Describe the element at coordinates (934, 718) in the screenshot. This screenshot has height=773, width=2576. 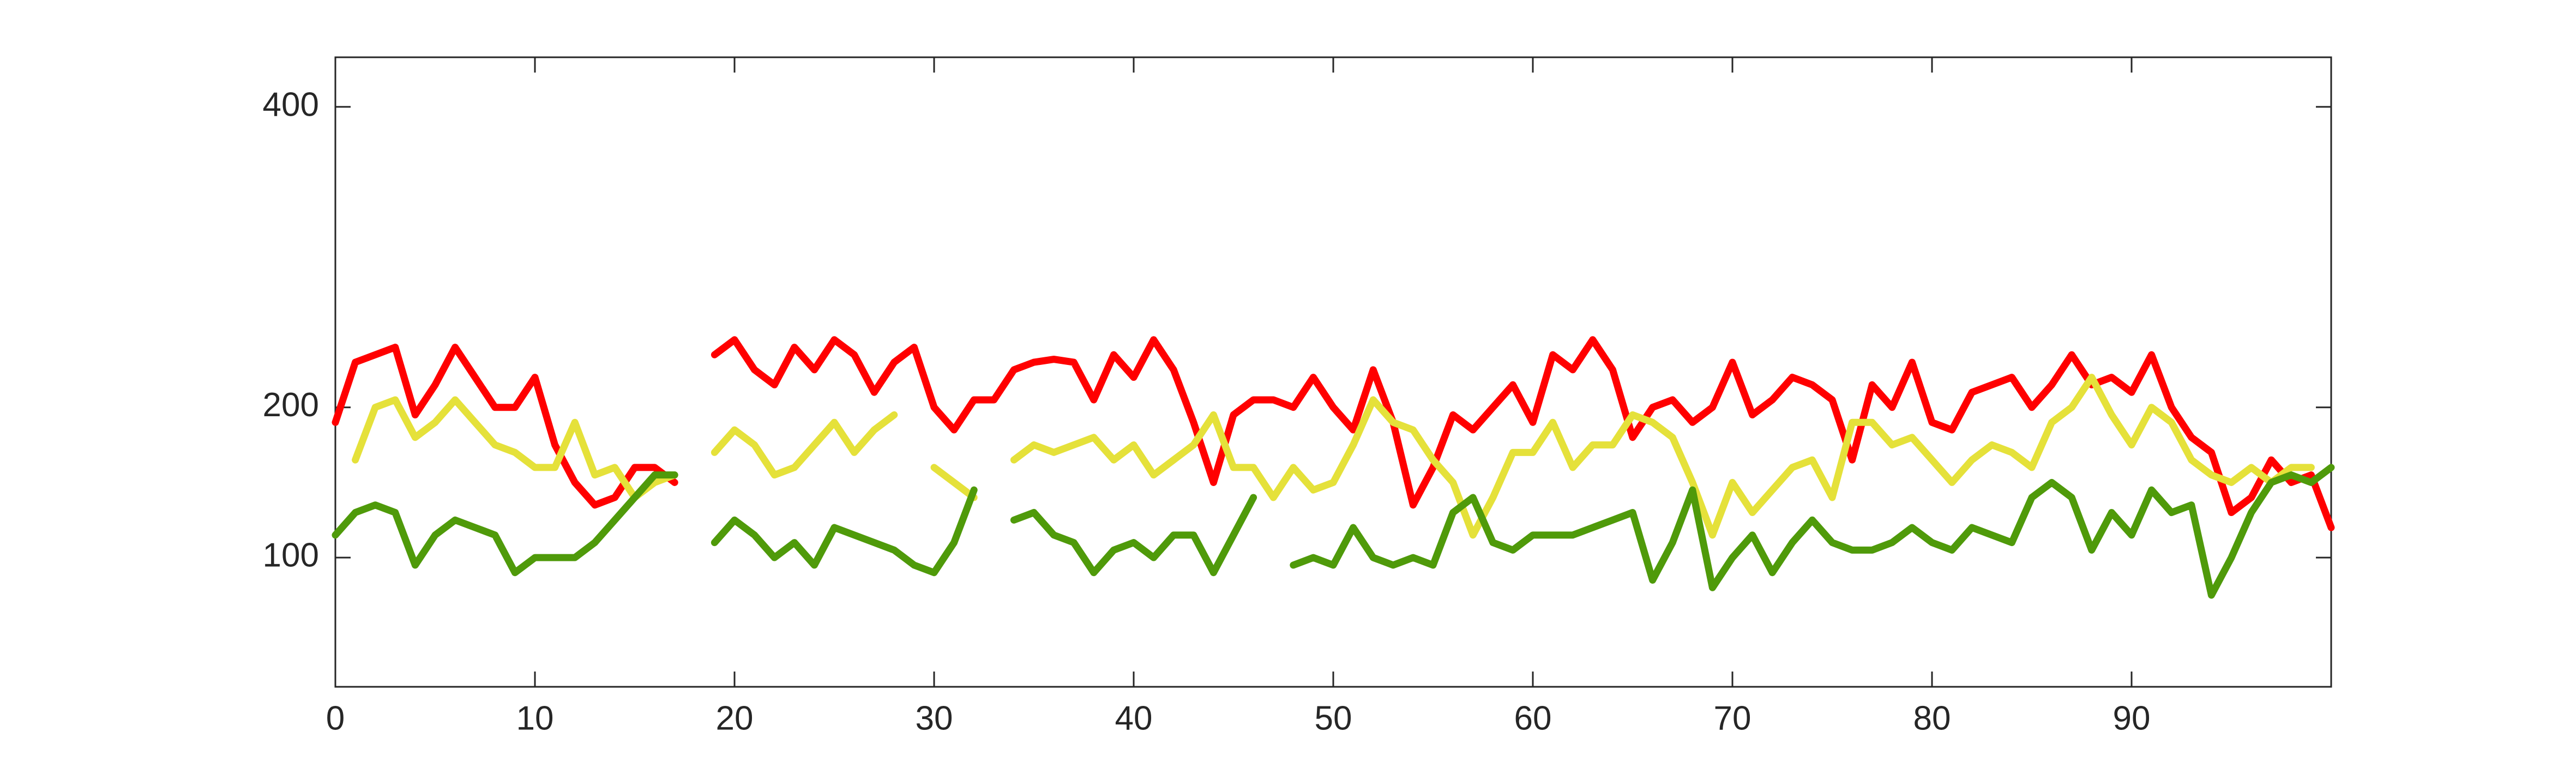
I see `x-tick-label: 30` at that location.